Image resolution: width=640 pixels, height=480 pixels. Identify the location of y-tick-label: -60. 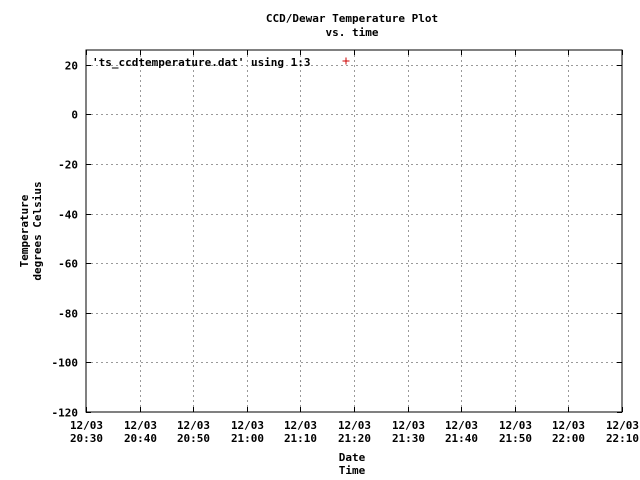
(68, 264).